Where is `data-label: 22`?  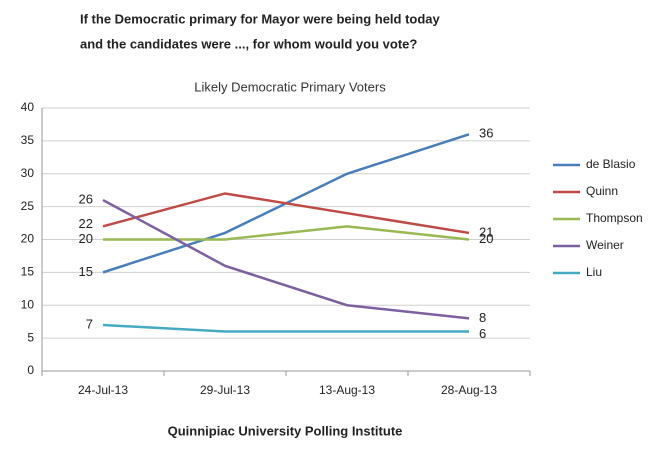 data-label: 22 is located at coordinates (86, 223).